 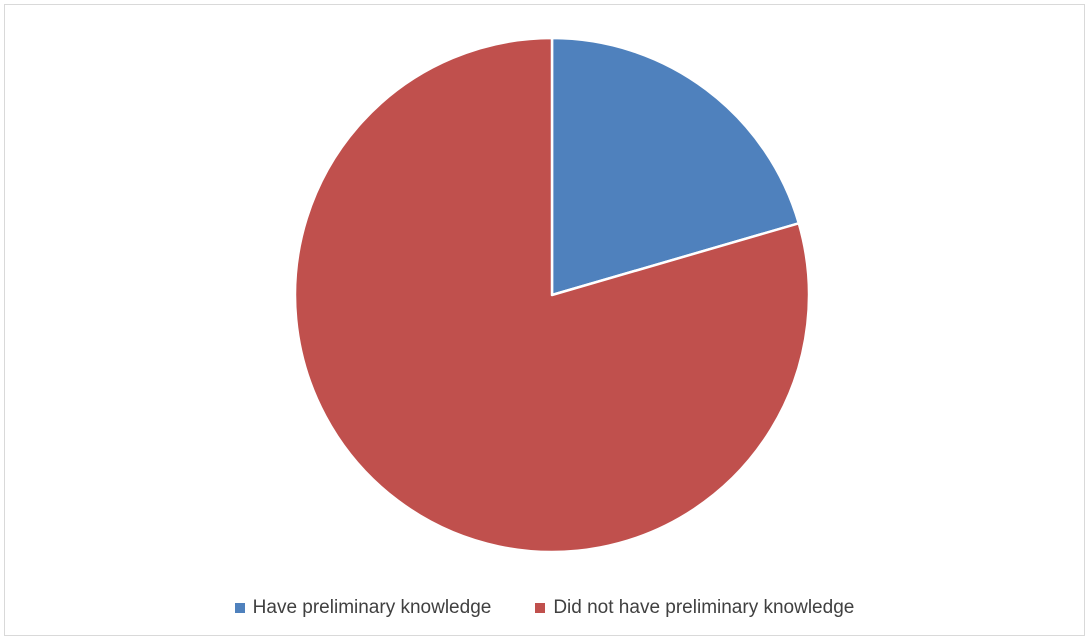 I want to click on legend-swatch-no-knowledge, so click(x=540, y=608).